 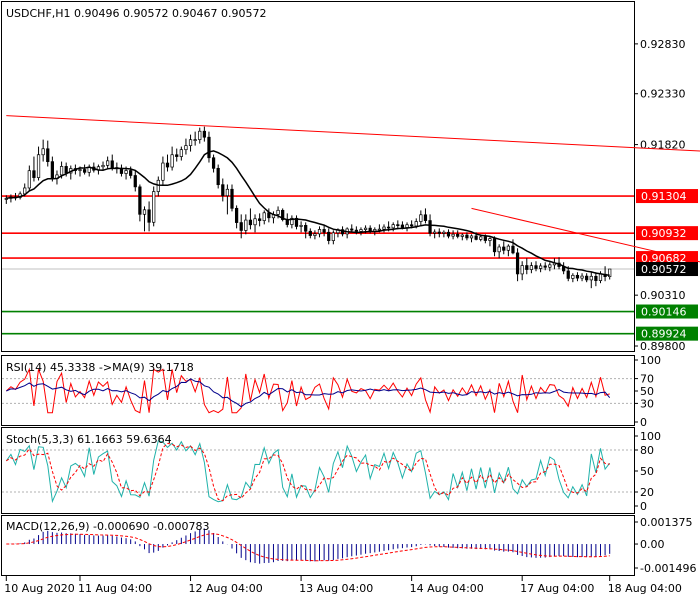 What do you see at coordinates (643, 506) in the screenshot?
I see `stoch-tick-label: 0` at bounding box center [643, 506].